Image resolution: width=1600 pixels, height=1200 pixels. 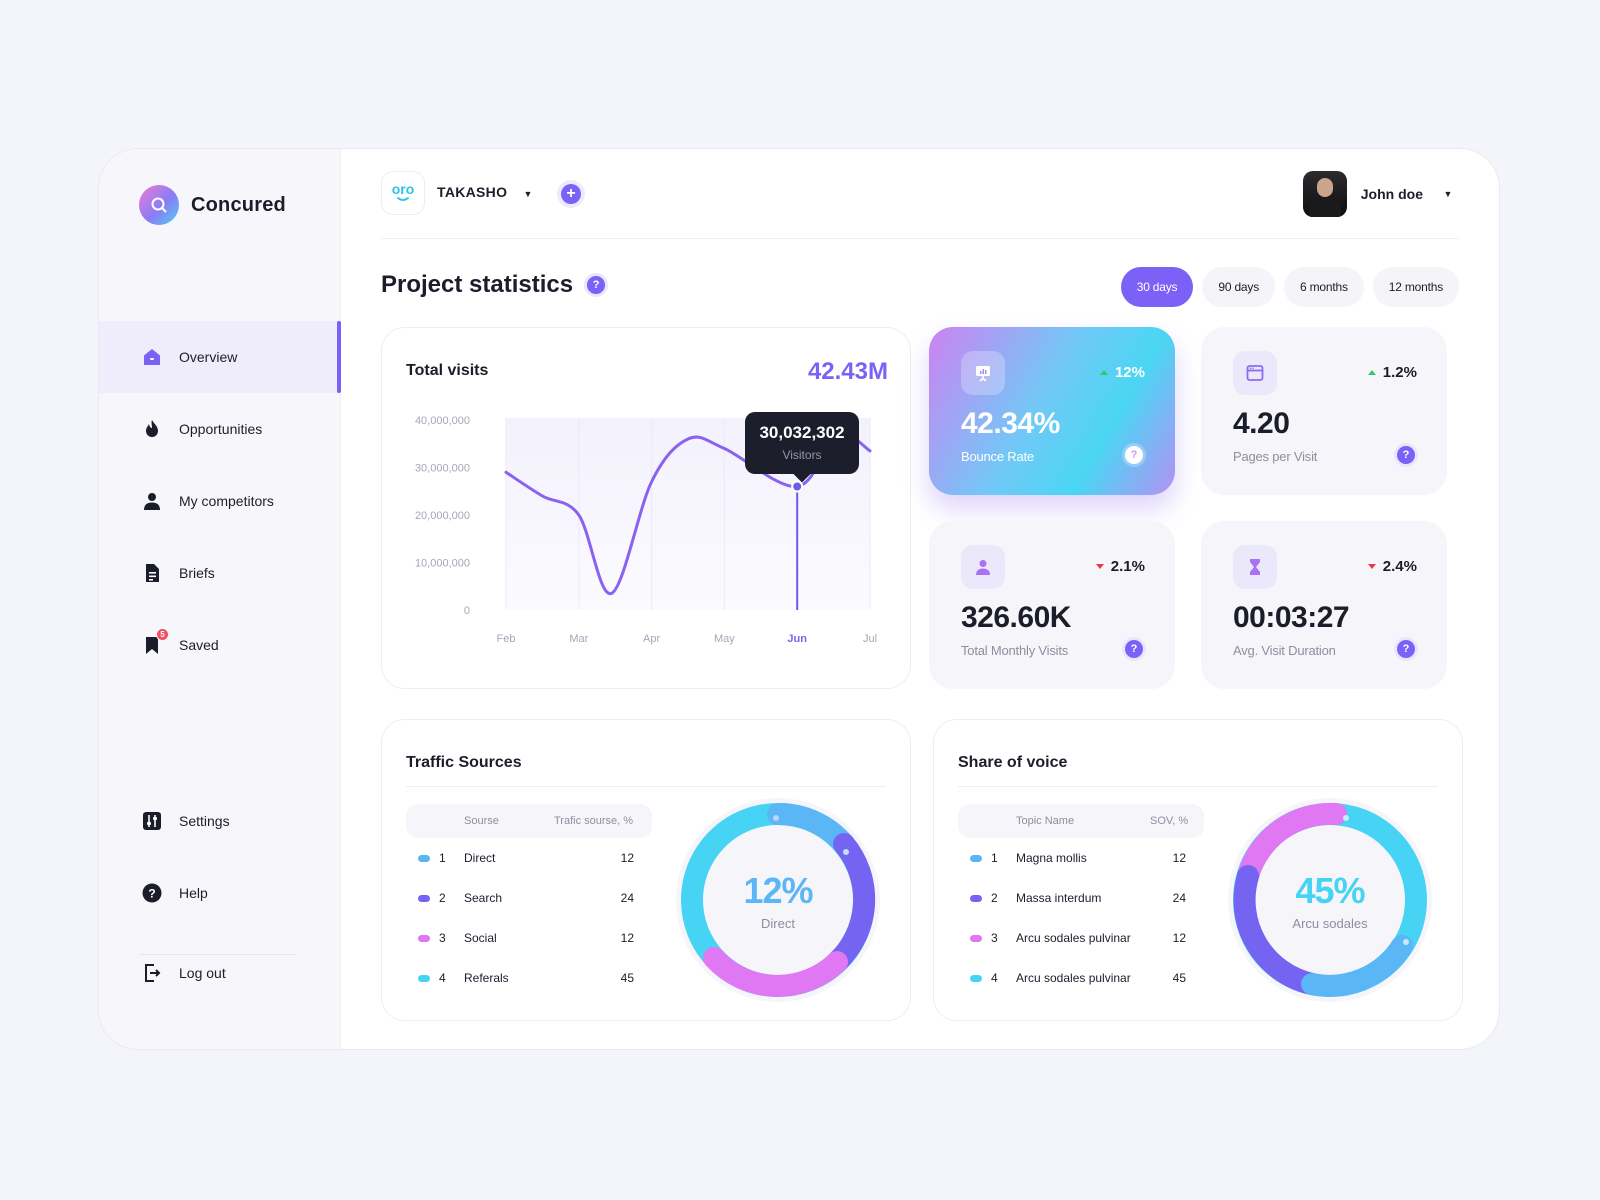 I want to click on x-tick-label: Feb, so click(x=506, y=639).